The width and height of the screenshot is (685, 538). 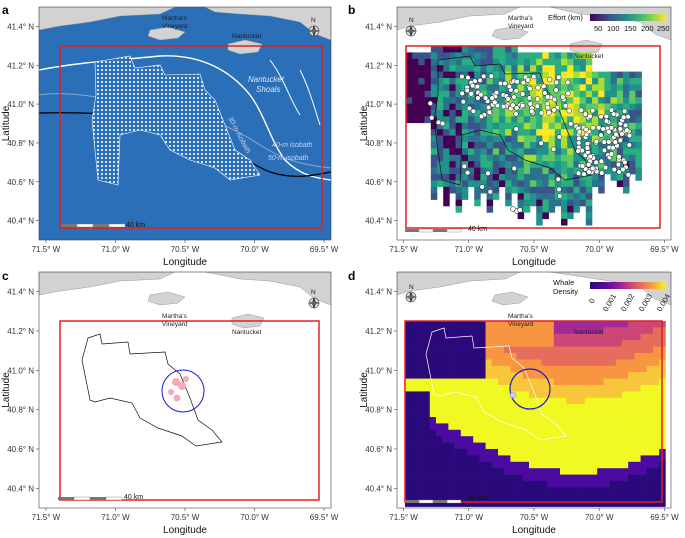 What do you see at coordinates (446, 229) in the screenshot?
I see `scale-bar: 40 km` at bounding box center [446, 229].